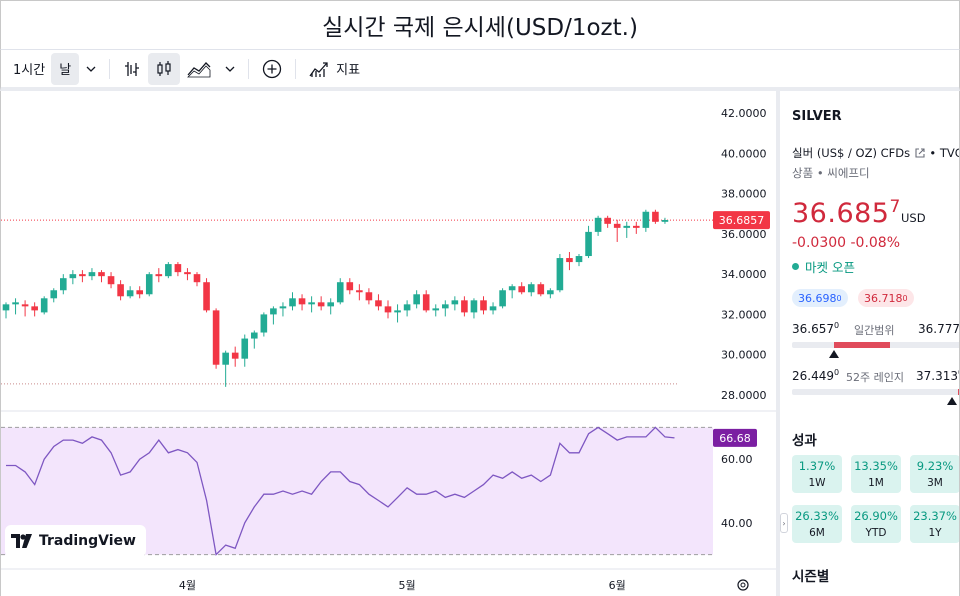 Image resolution: width=960 pixels, height=596 pixels. What do you see at coordinates (876, 474) in the screenshot?
I see `perf-tile-1m: 13.35% 1M` at bounding box center [876, 474].